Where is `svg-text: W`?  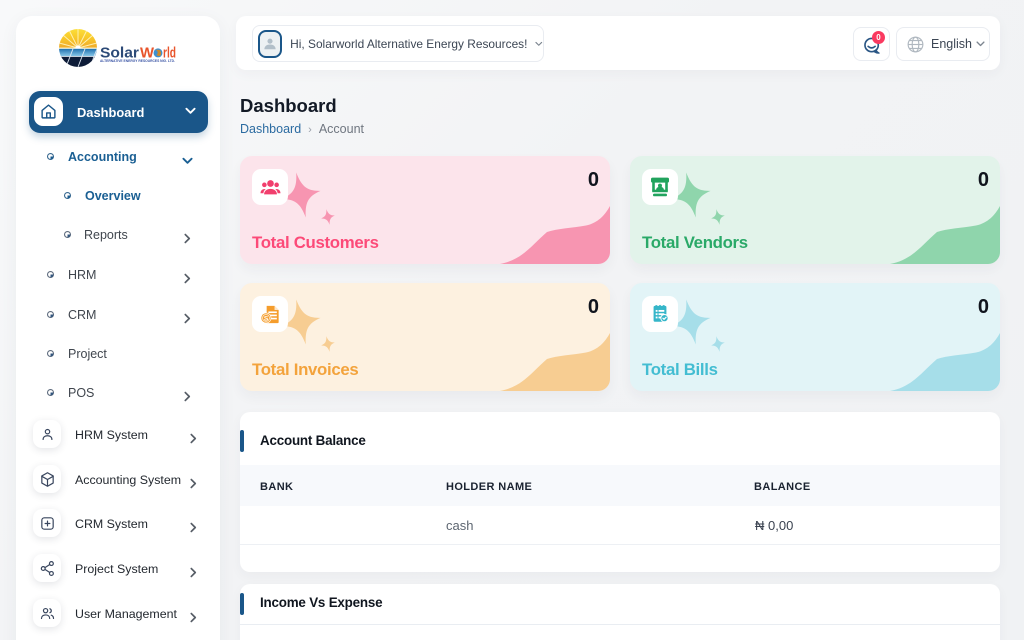
svg-text: W is located at coordinates (147, 54).